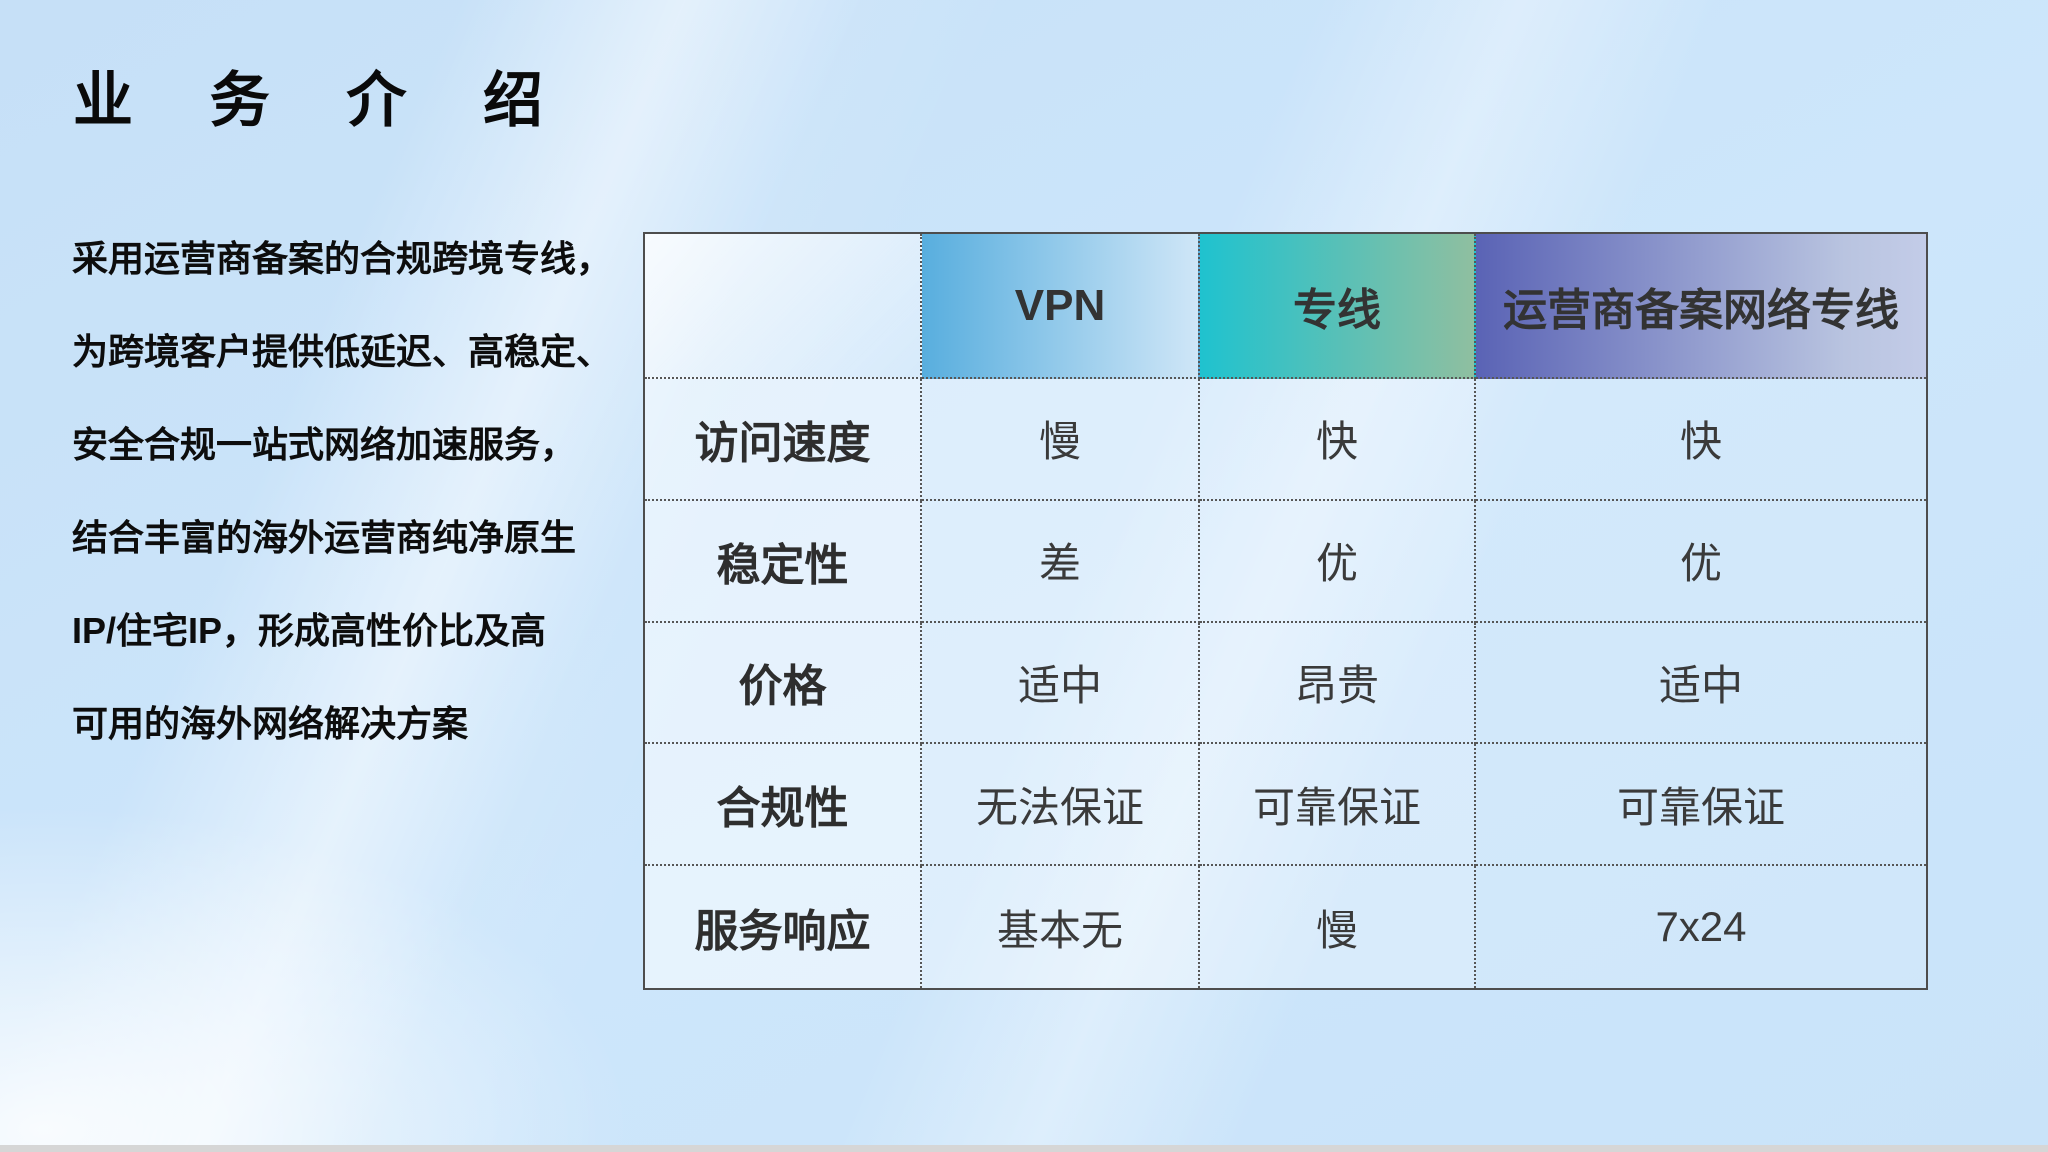  What do you see at coordinates (309, 630) in the screenshot?
I see `description-line: IP/住宅IP，形成高性价比及高` at bounding box center [309, 630].